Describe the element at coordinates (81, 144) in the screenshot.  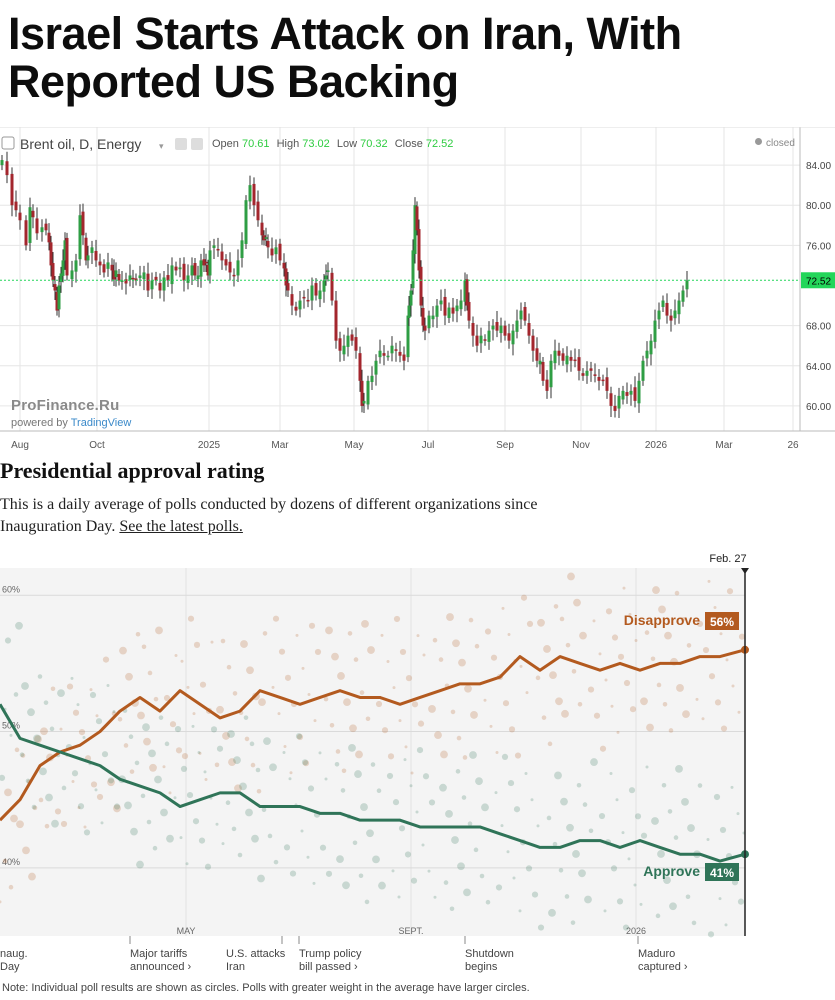
I see `oil-symbol-title: Brent oil, D, Energy` at that location.